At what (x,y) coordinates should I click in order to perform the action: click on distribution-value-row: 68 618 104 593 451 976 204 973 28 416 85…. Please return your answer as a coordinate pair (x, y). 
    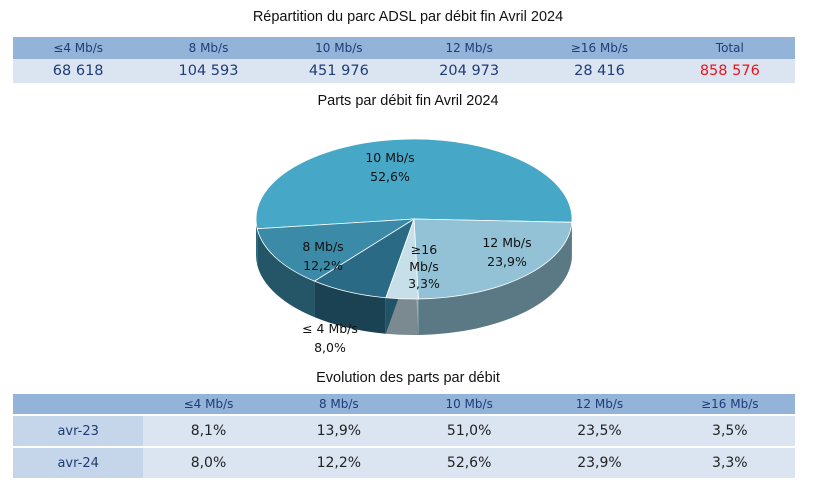
    Looking at the image, I should click on (404, 71).